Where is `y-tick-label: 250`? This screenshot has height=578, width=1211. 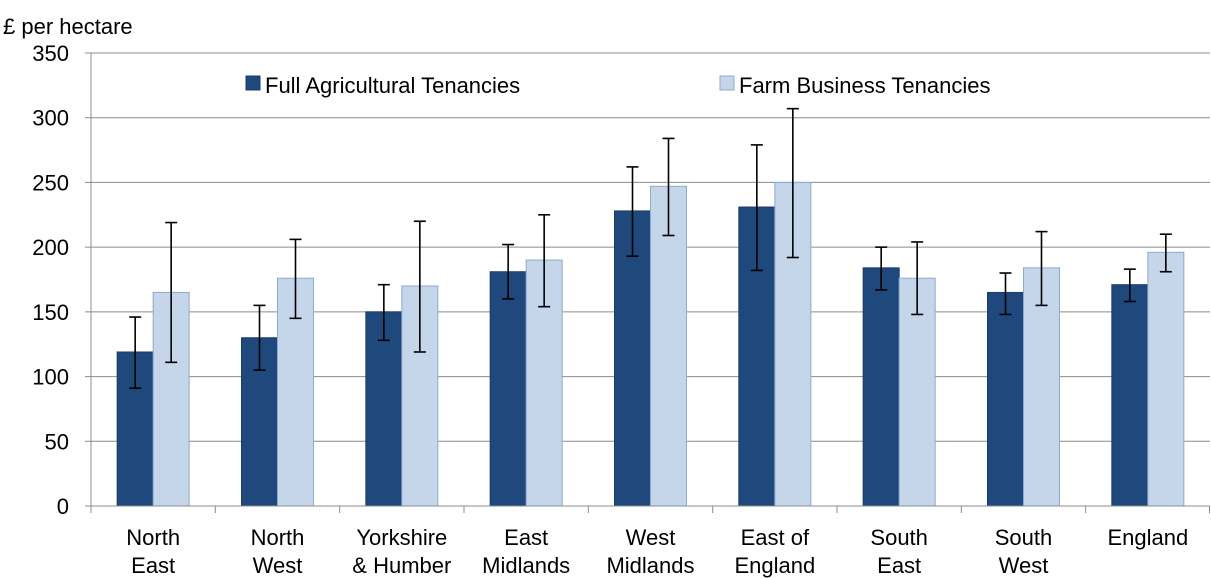
y-tick-label: 250 is located at coordinates (50, 182).